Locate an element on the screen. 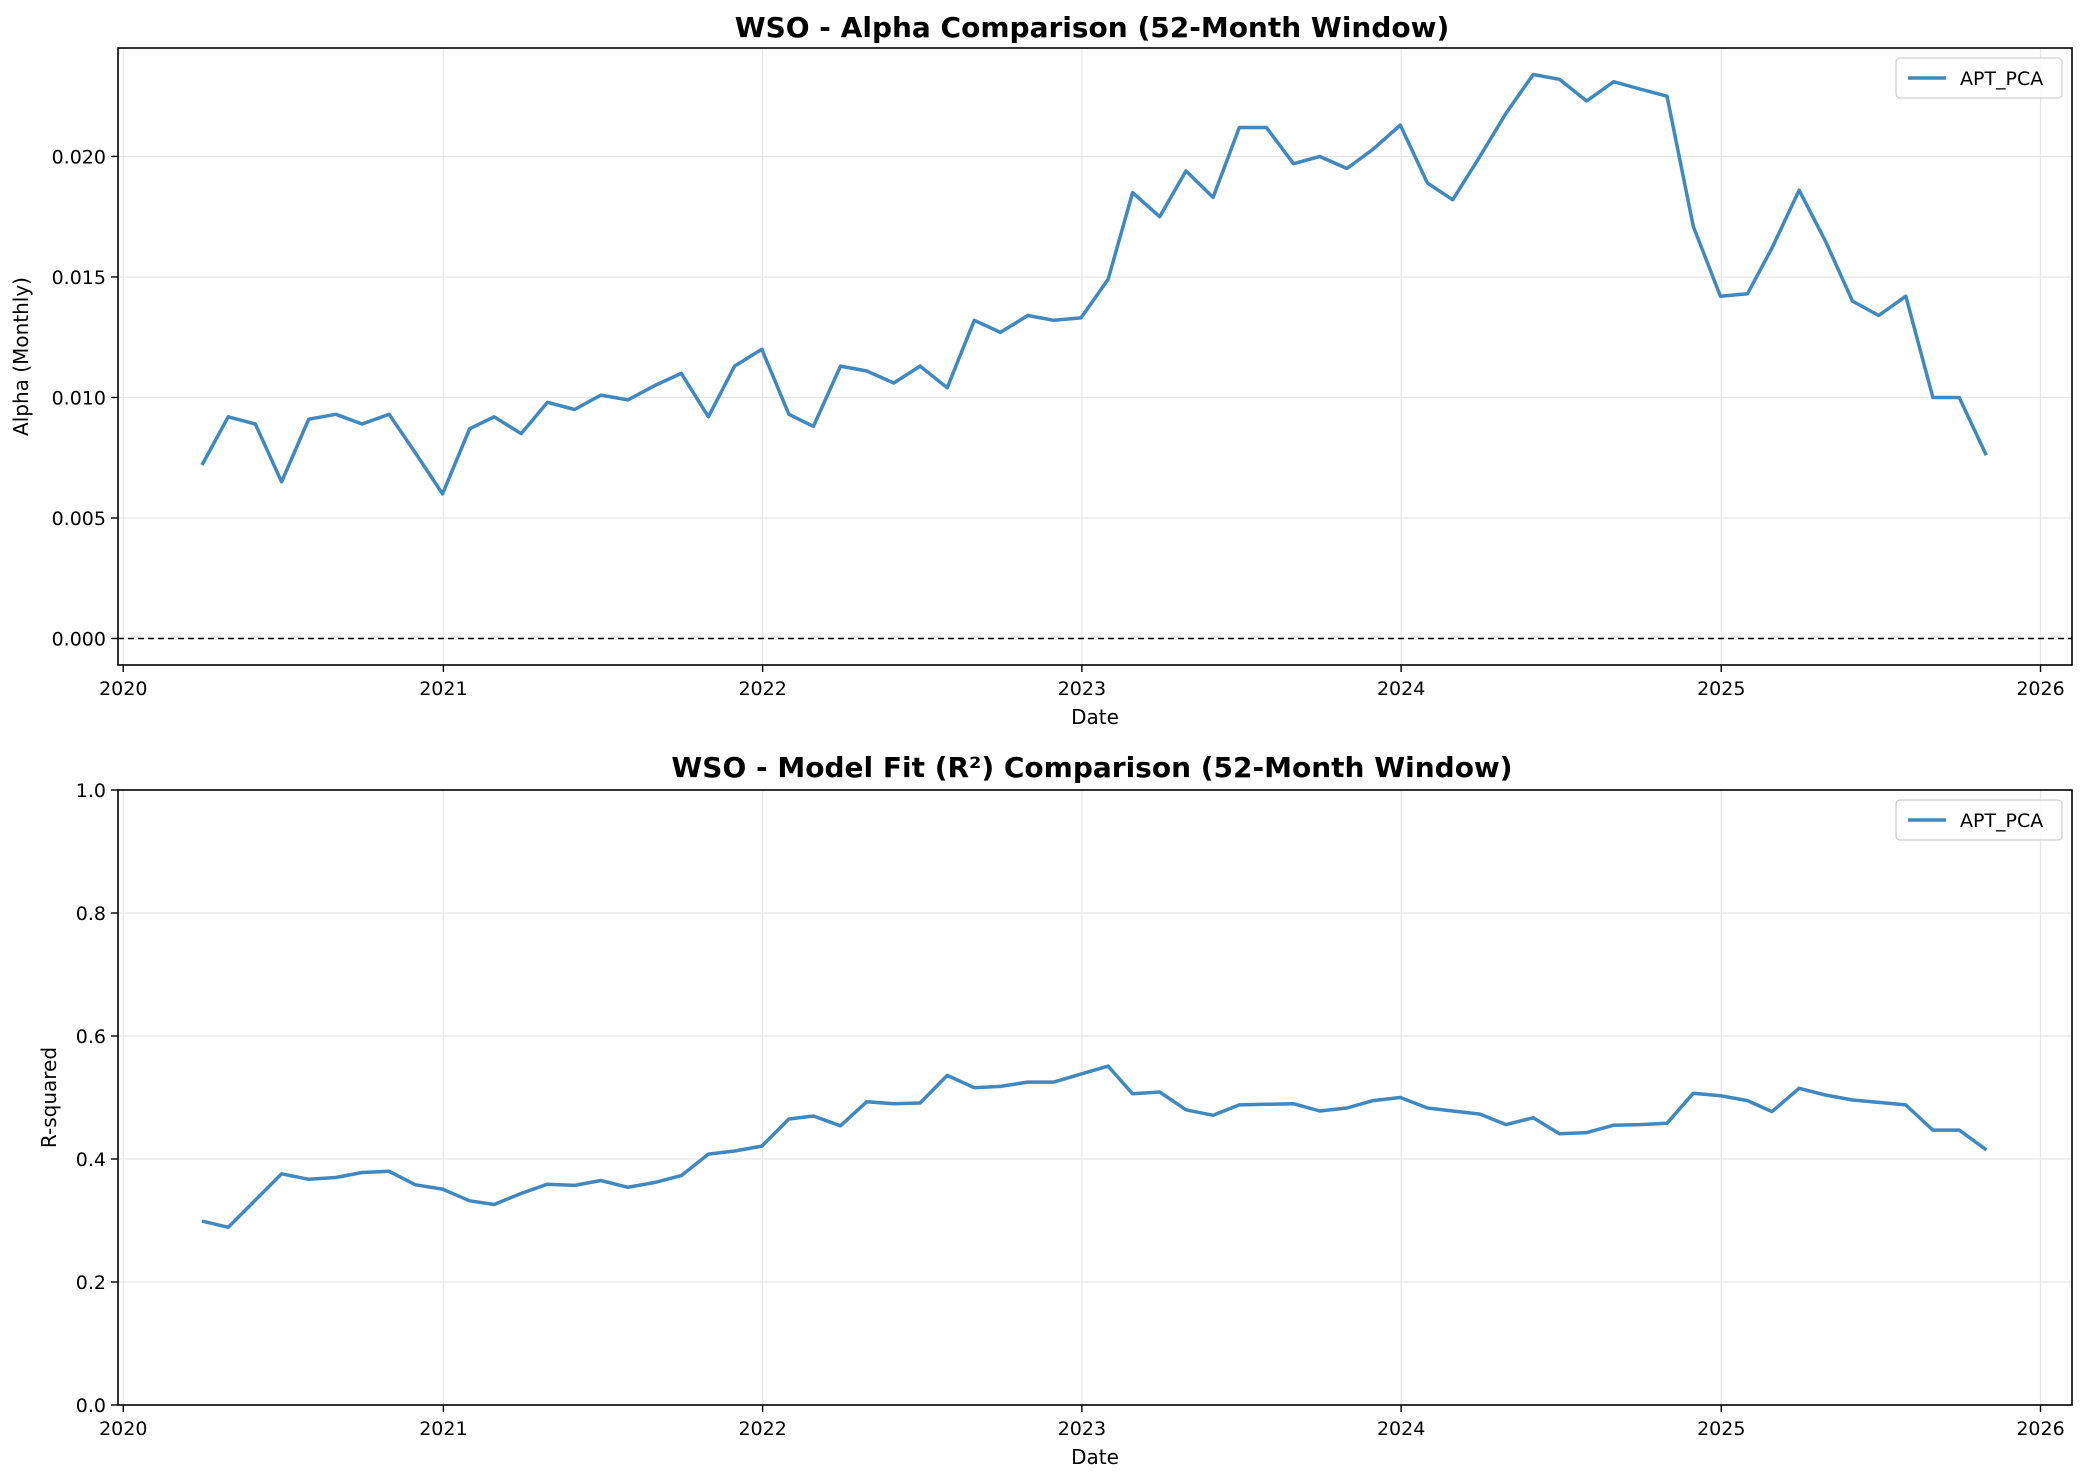 The height and width of the screenshot is (1482, 2083). r-squared-x-tick-label: 2025 is located at coordinates (1721, 1429).